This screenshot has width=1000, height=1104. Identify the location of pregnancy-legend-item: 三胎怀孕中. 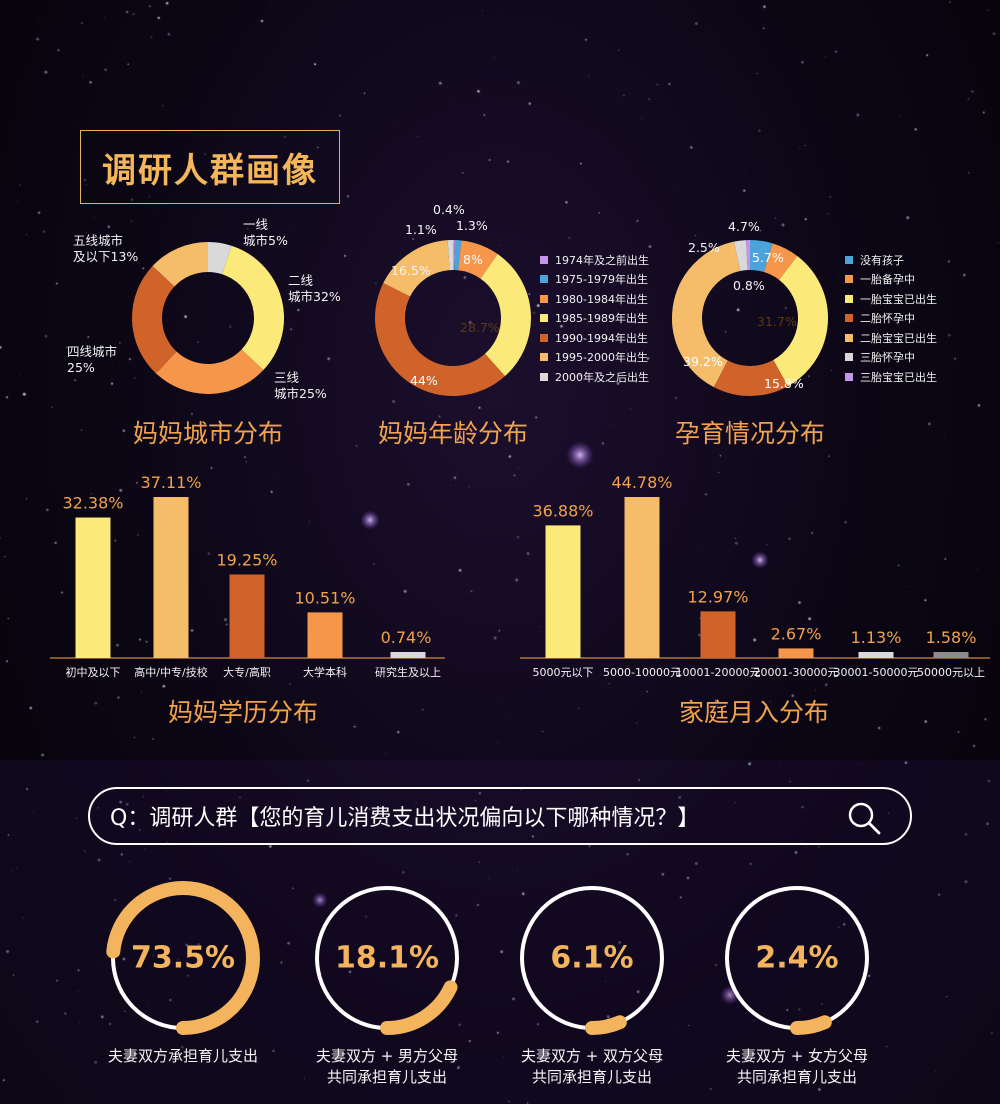
(891, 358).